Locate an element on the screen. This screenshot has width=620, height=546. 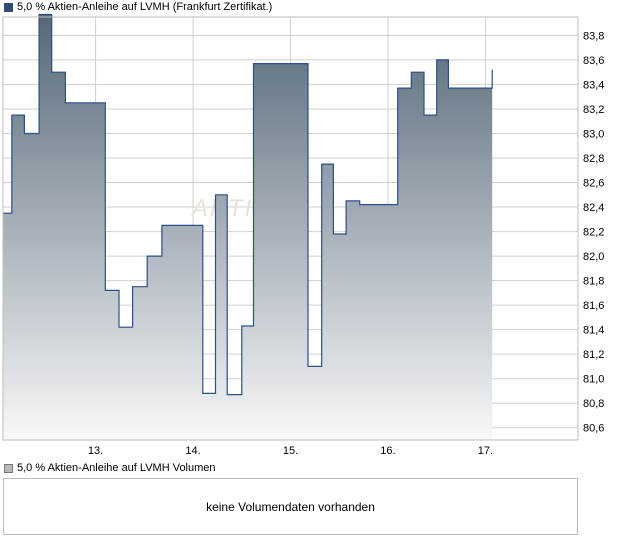
y-tick-label: 83,0 is located at coordinates (593, 134).